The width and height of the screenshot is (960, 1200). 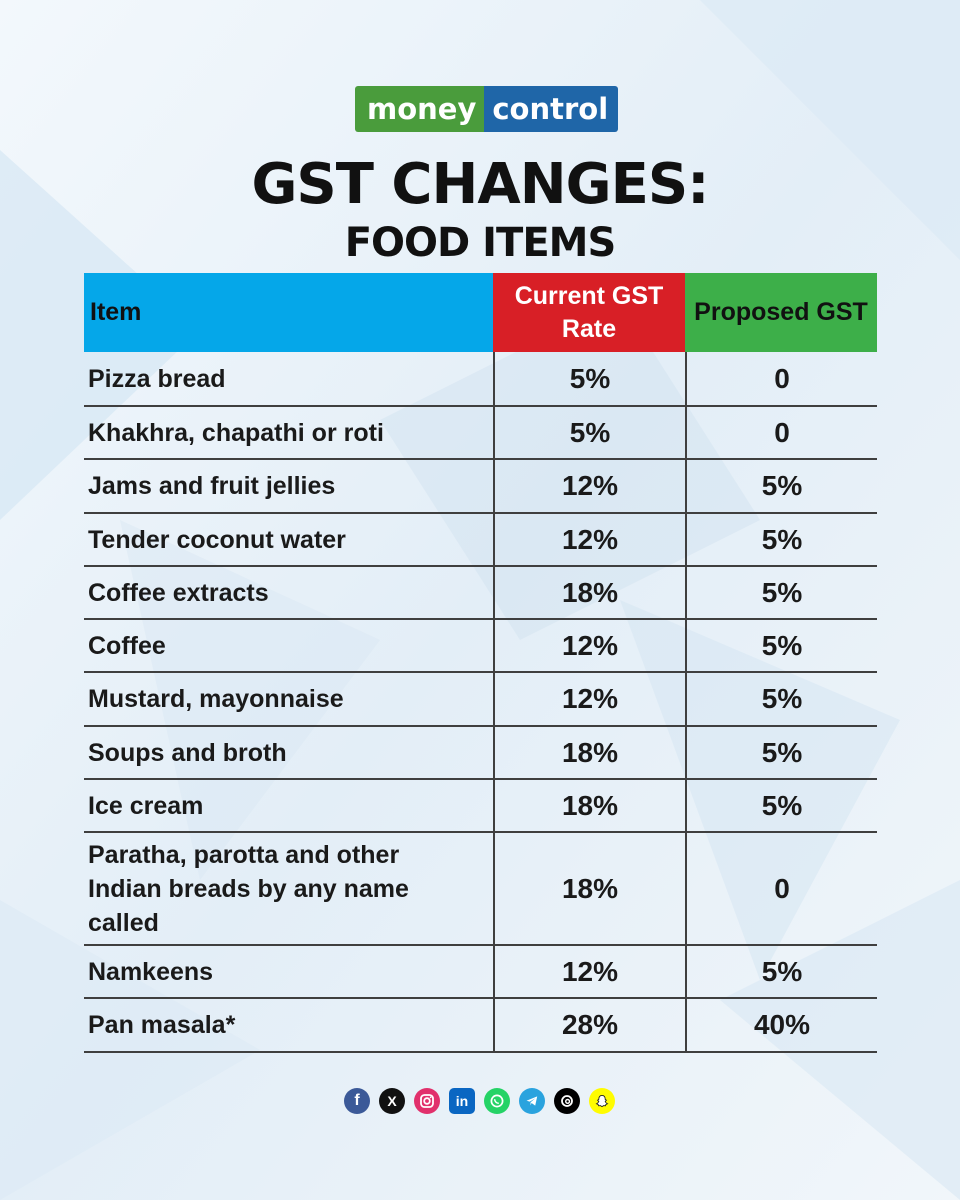 I want to click on table-header: Item Current GST Rate Proposed GST, so click(x=480, y=312).